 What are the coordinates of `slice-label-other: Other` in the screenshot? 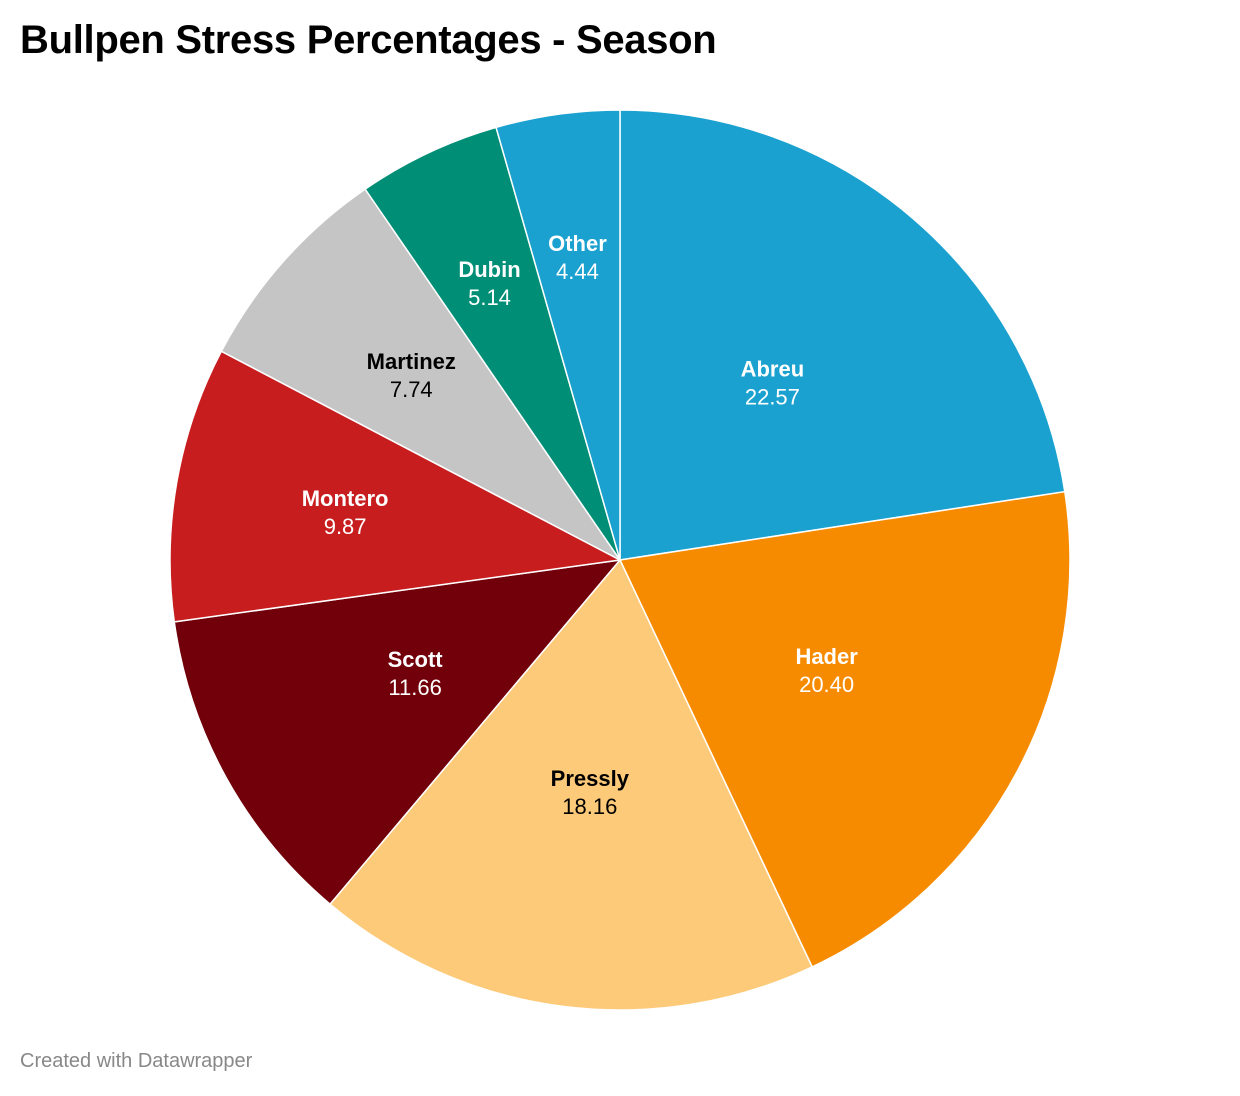 It's located at (577, 243).